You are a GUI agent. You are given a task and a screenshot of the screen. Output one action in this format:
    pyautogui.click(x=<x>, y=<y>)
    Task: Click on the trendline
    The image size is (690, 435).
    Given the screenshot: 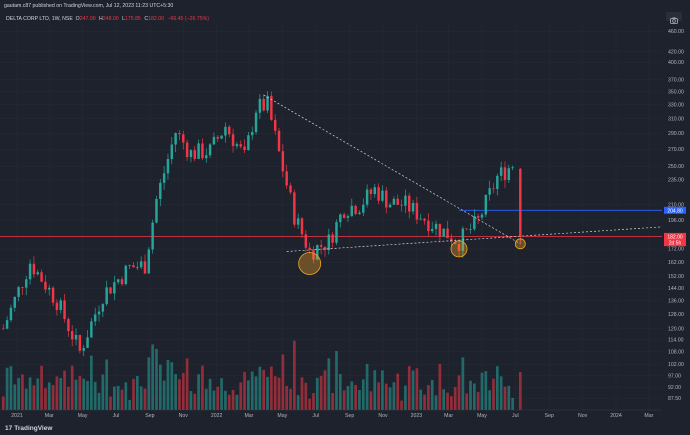 What is the action you would take?
    pyautogui.click(x=474, y=239)
    